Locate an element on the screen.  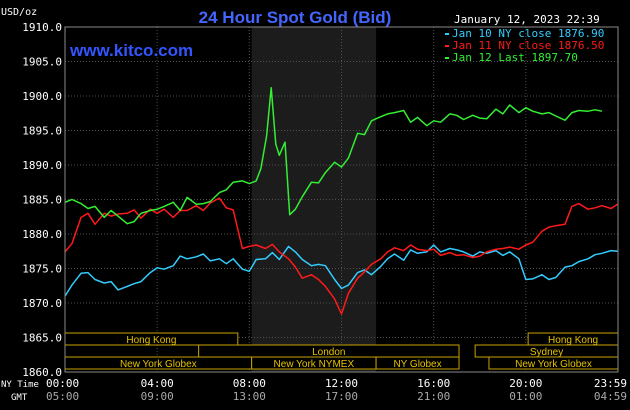
gmt-row-label: GMT is located at coordinates (19, 398).